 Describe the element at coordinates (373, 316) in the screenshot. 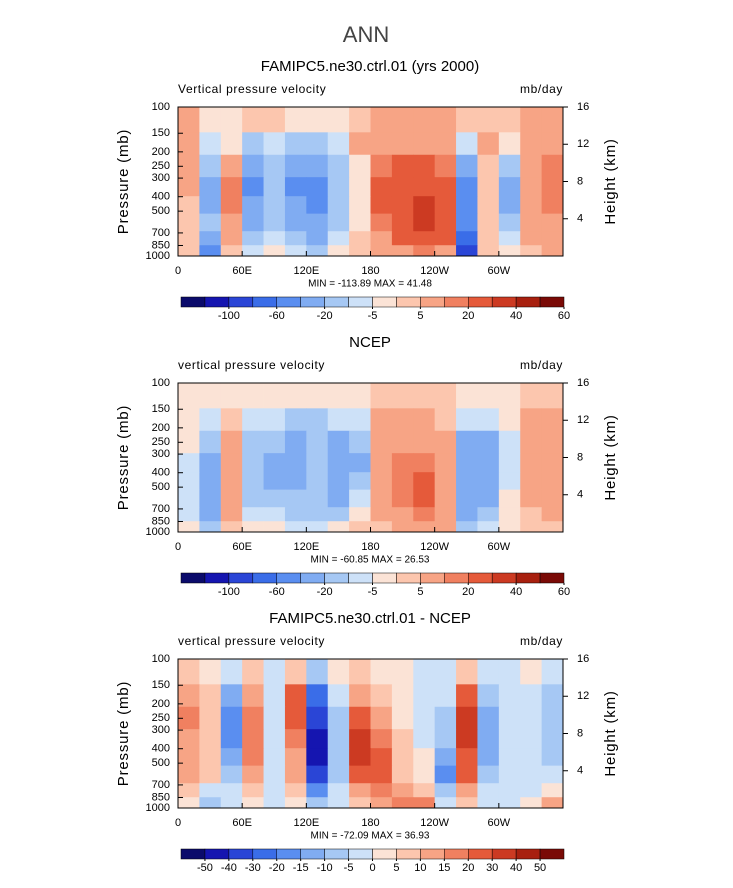

I see `colorbar-label: -5` at that location.